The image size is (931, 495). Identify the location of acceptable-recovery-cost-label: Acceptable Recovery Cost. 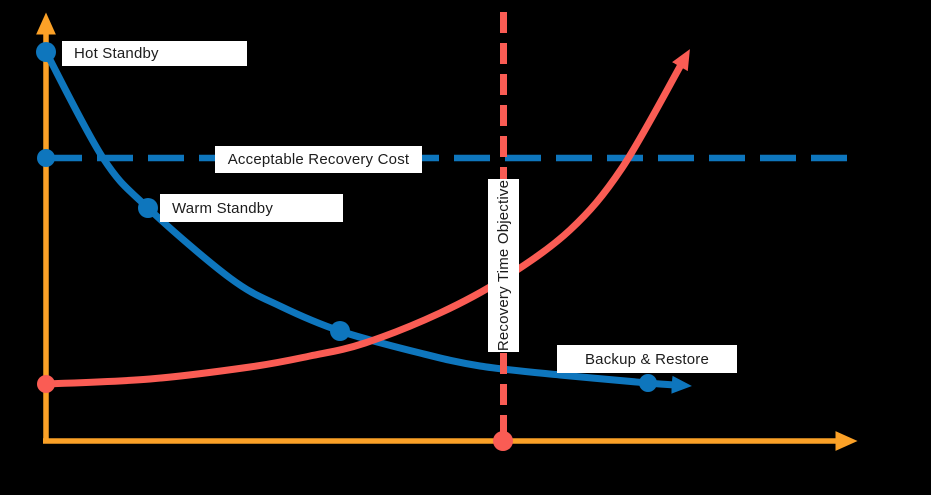
(318, 159).